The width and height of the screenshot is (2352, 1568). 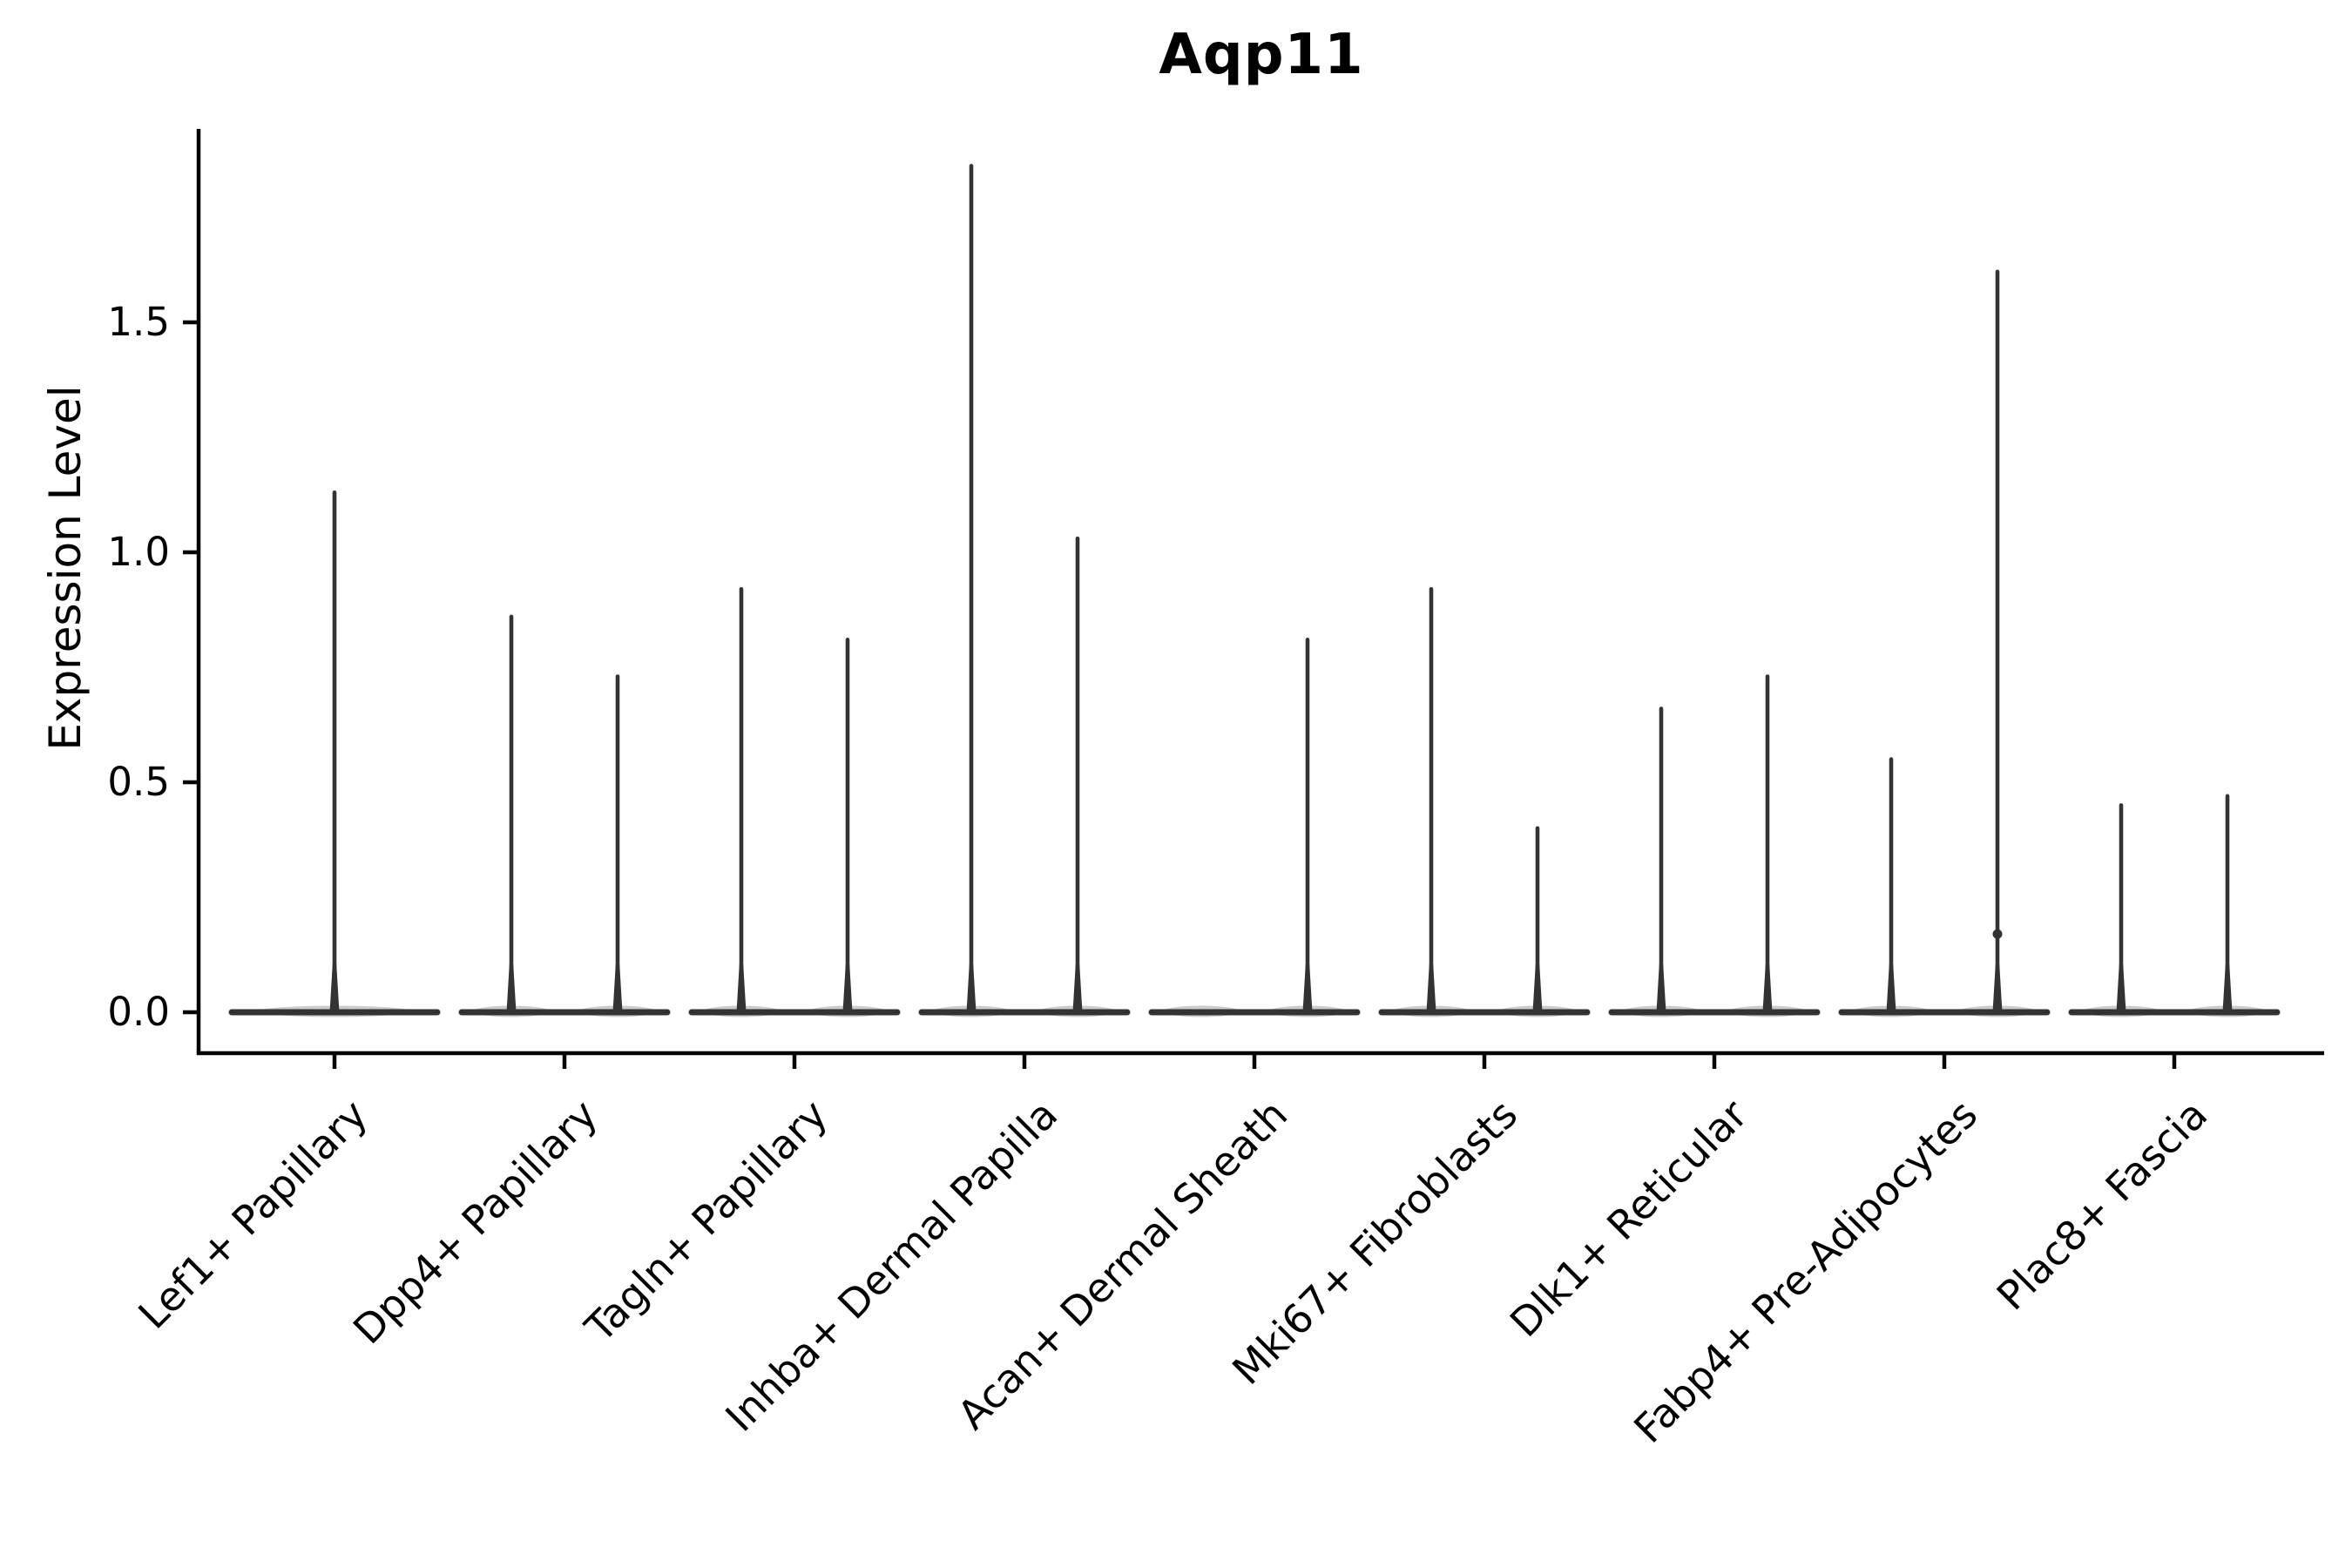 What do you see at coordinates (138, 782) in the screenshot?
I see `y-tick-label: 0.5` at bounding box center [138, 782].